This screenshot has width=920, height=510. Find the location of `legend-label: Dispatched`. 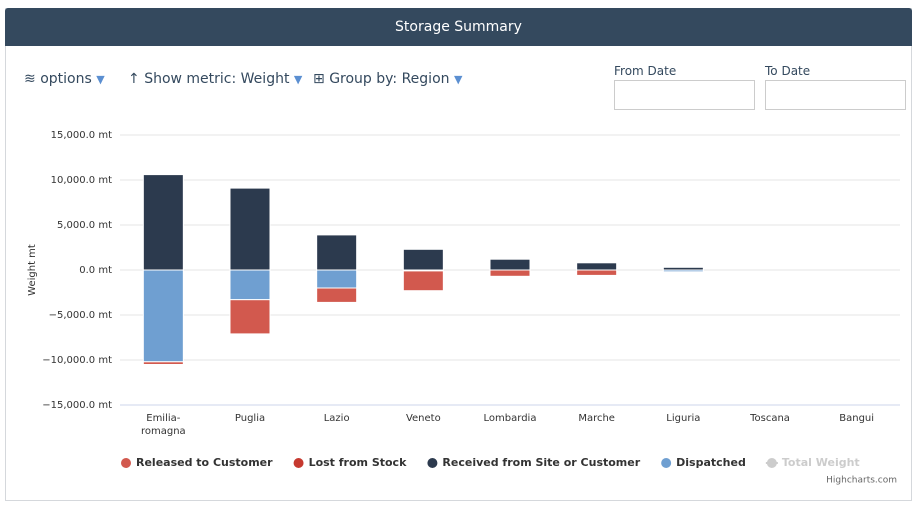

legend-label: Dispatched is located at coordinates (711, 462).